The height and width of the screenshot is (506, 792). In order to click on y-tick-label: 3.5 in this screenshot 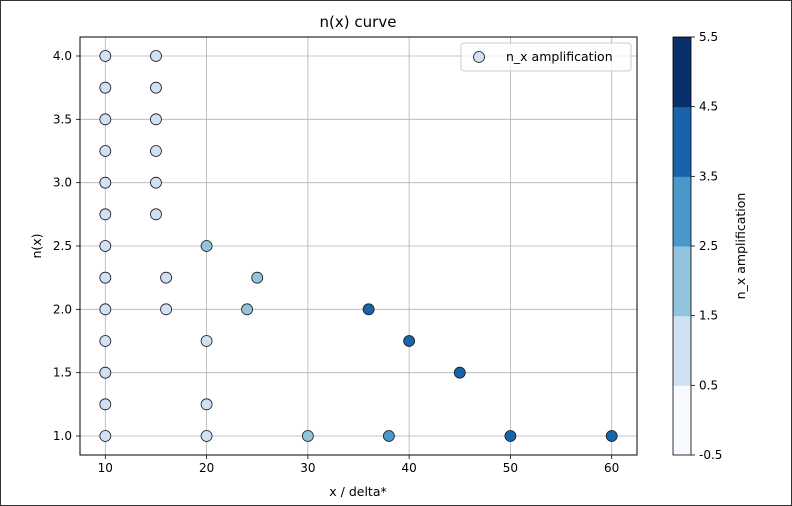, I will do `click(62, 119)`.